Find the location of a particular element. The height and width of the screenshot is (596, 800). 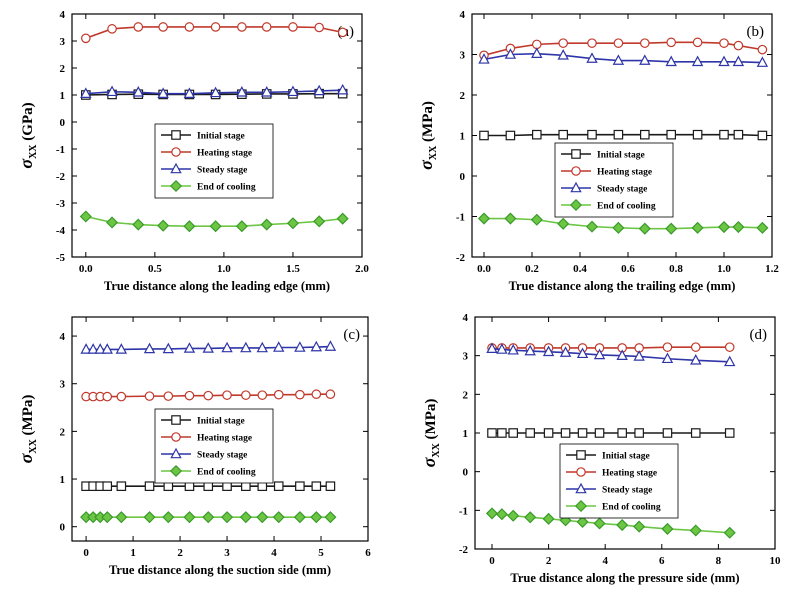

legend-label-cooling: End of cooling is located at coordinates (626, 207).